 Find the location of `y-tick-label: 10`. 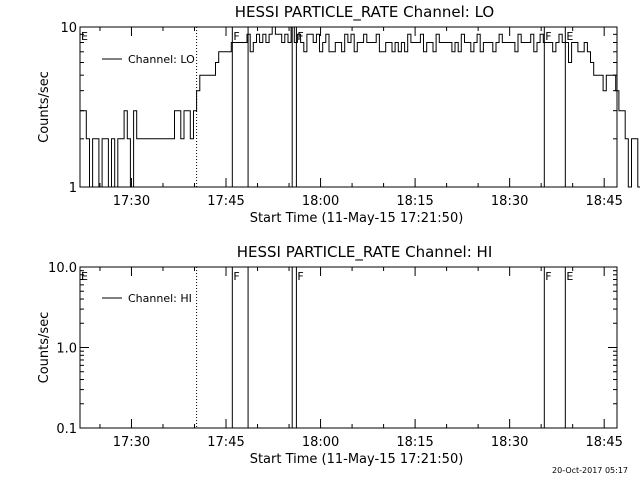

y-tick-label: 10 is located at coordinates (68, 28).